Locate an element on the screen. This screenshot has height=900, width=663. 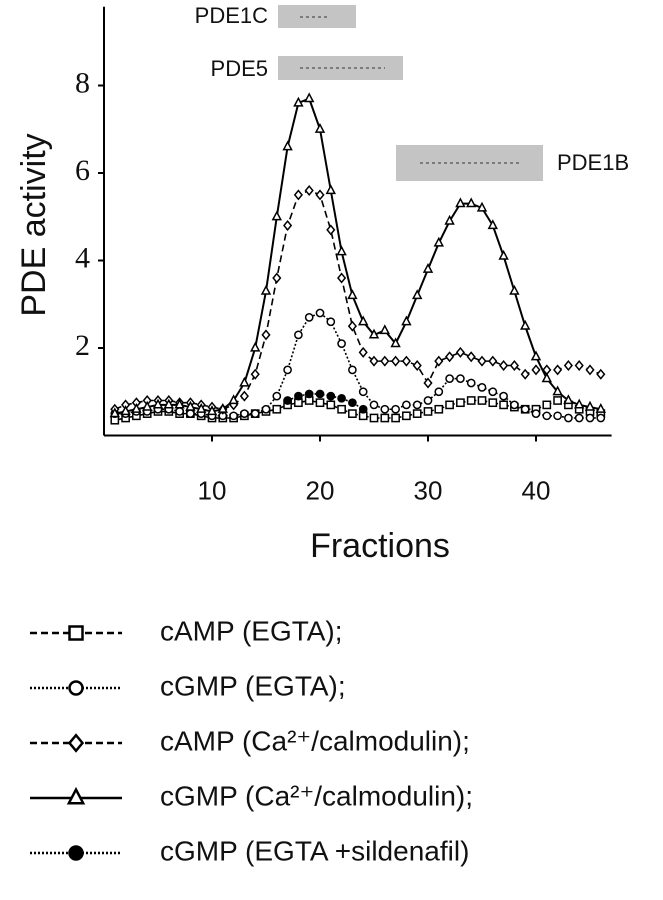
x-tick-label: 10 is located at coordinates (212, 490).